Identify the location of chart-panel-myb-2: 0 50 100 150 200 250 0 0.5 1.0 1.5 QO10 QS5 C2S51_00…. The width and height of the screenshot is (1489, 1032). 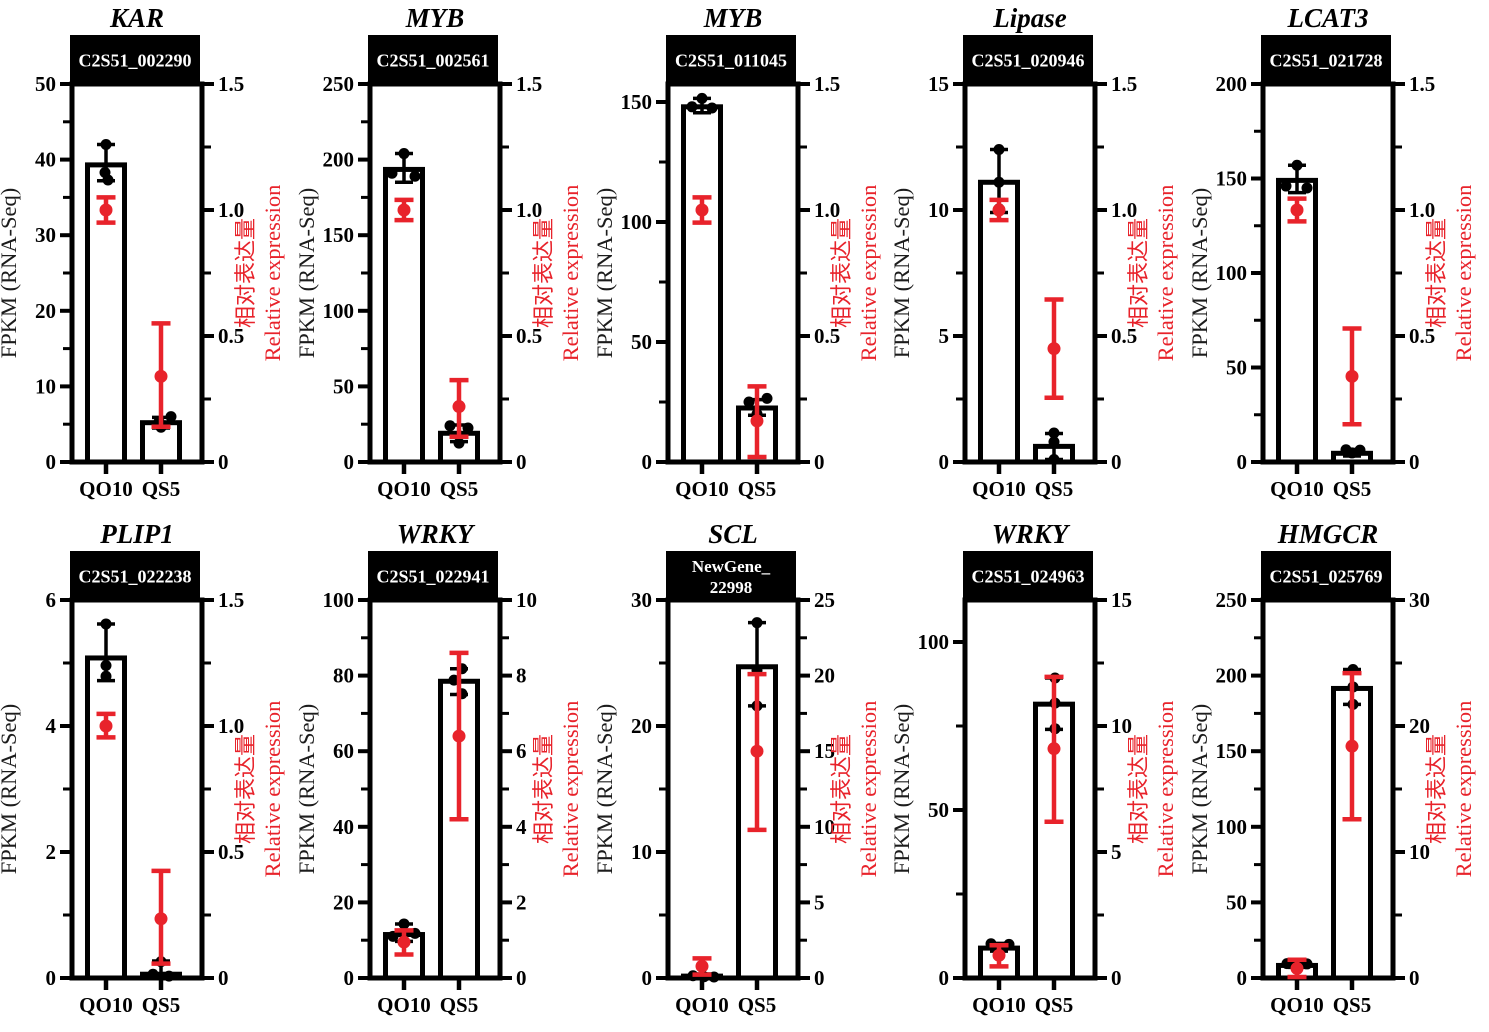
(440, 252).